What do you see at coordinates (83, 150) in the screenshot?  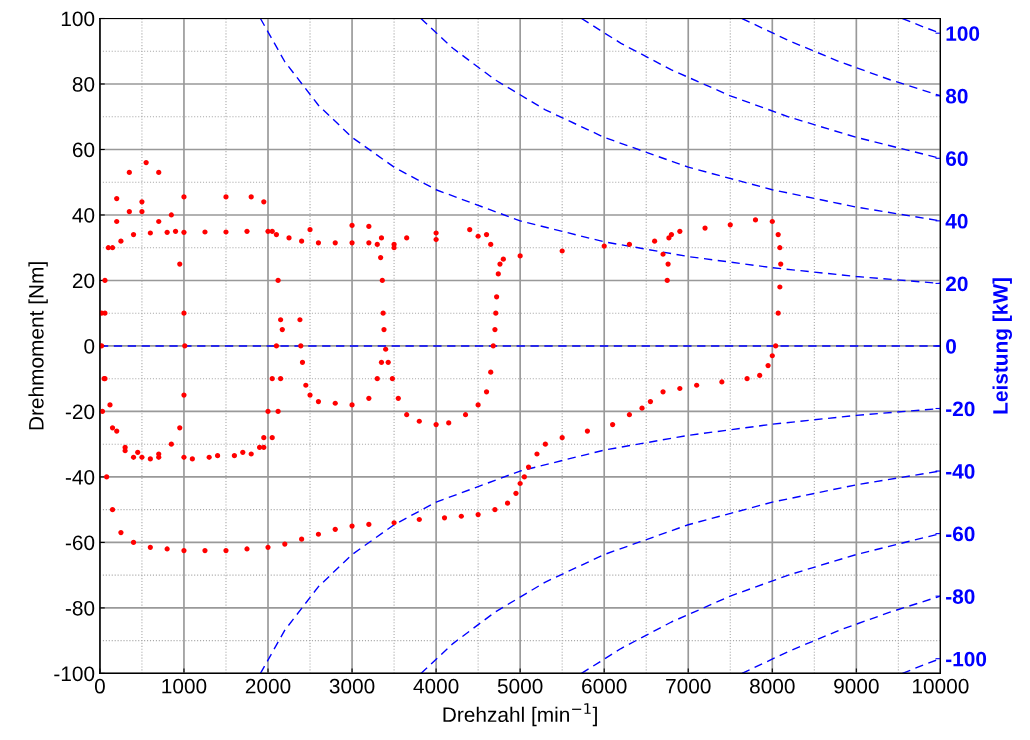 I see `y-tick-label: 60` at bounding box center [83, 150].